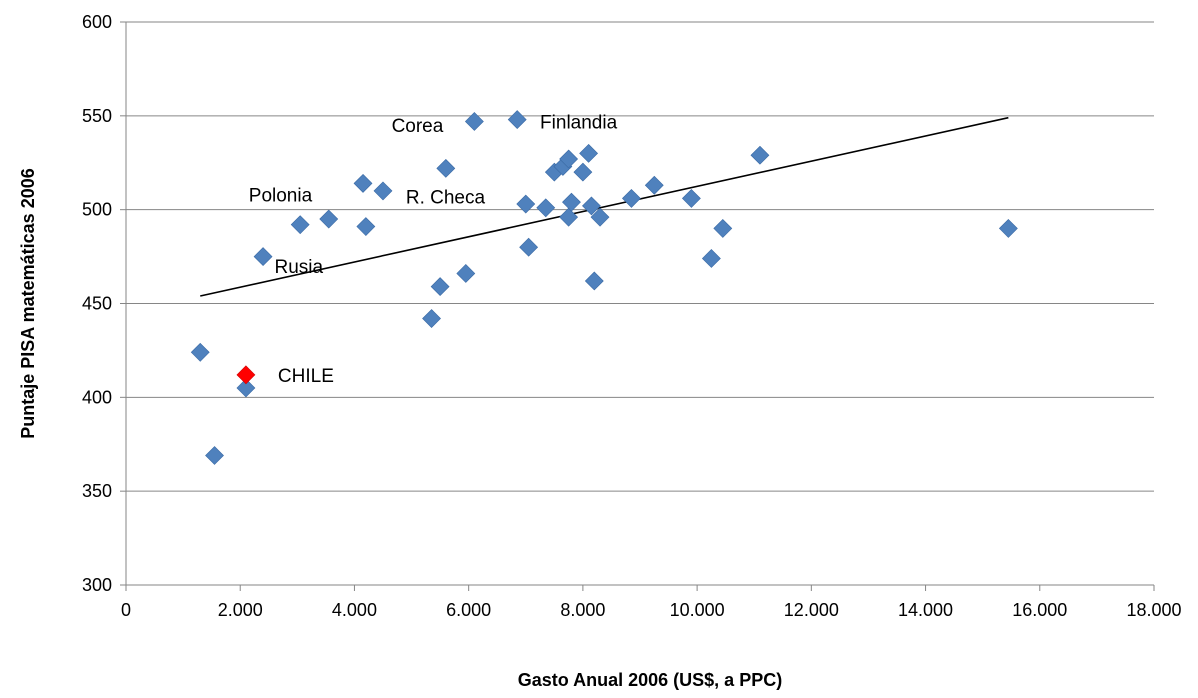 This screenshot has height=698, width=1198. Describe the element at coordinates (582, 610) in the screenshot. I see `x-tick-label: 8.000` at that location.